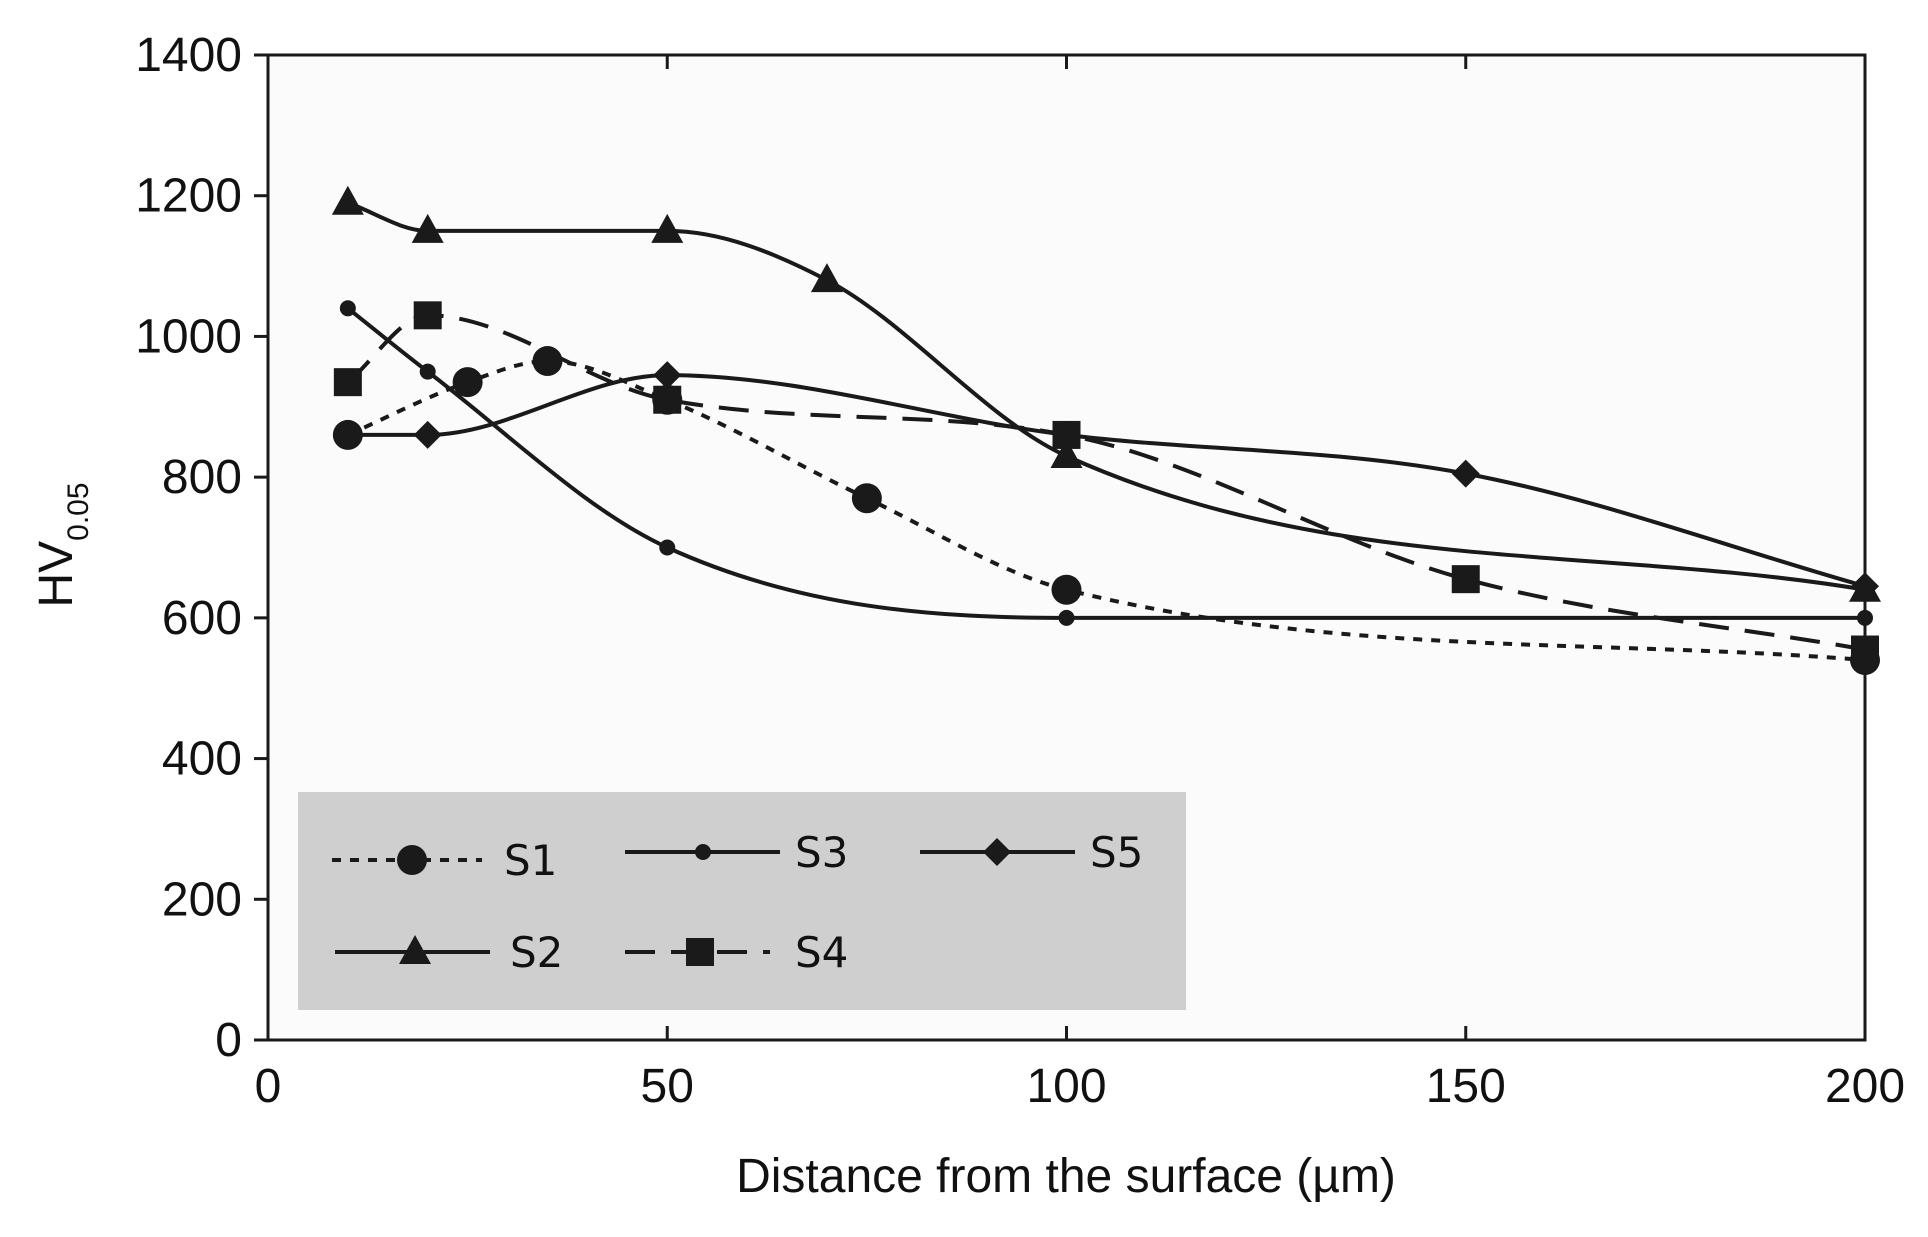 This screenshot has height=1237, width=1928. Describe the element at coordinates (703, 852) in the screenshot. I see `legend-s3-marker` at that location.